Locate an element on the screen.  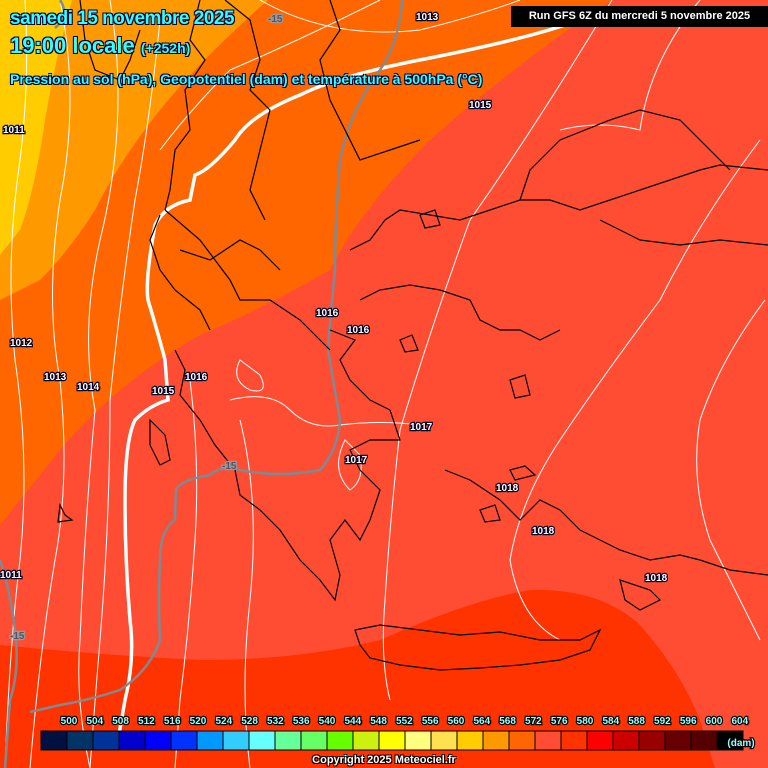
legend-tick: 592 is located at coordinates (662, 721).